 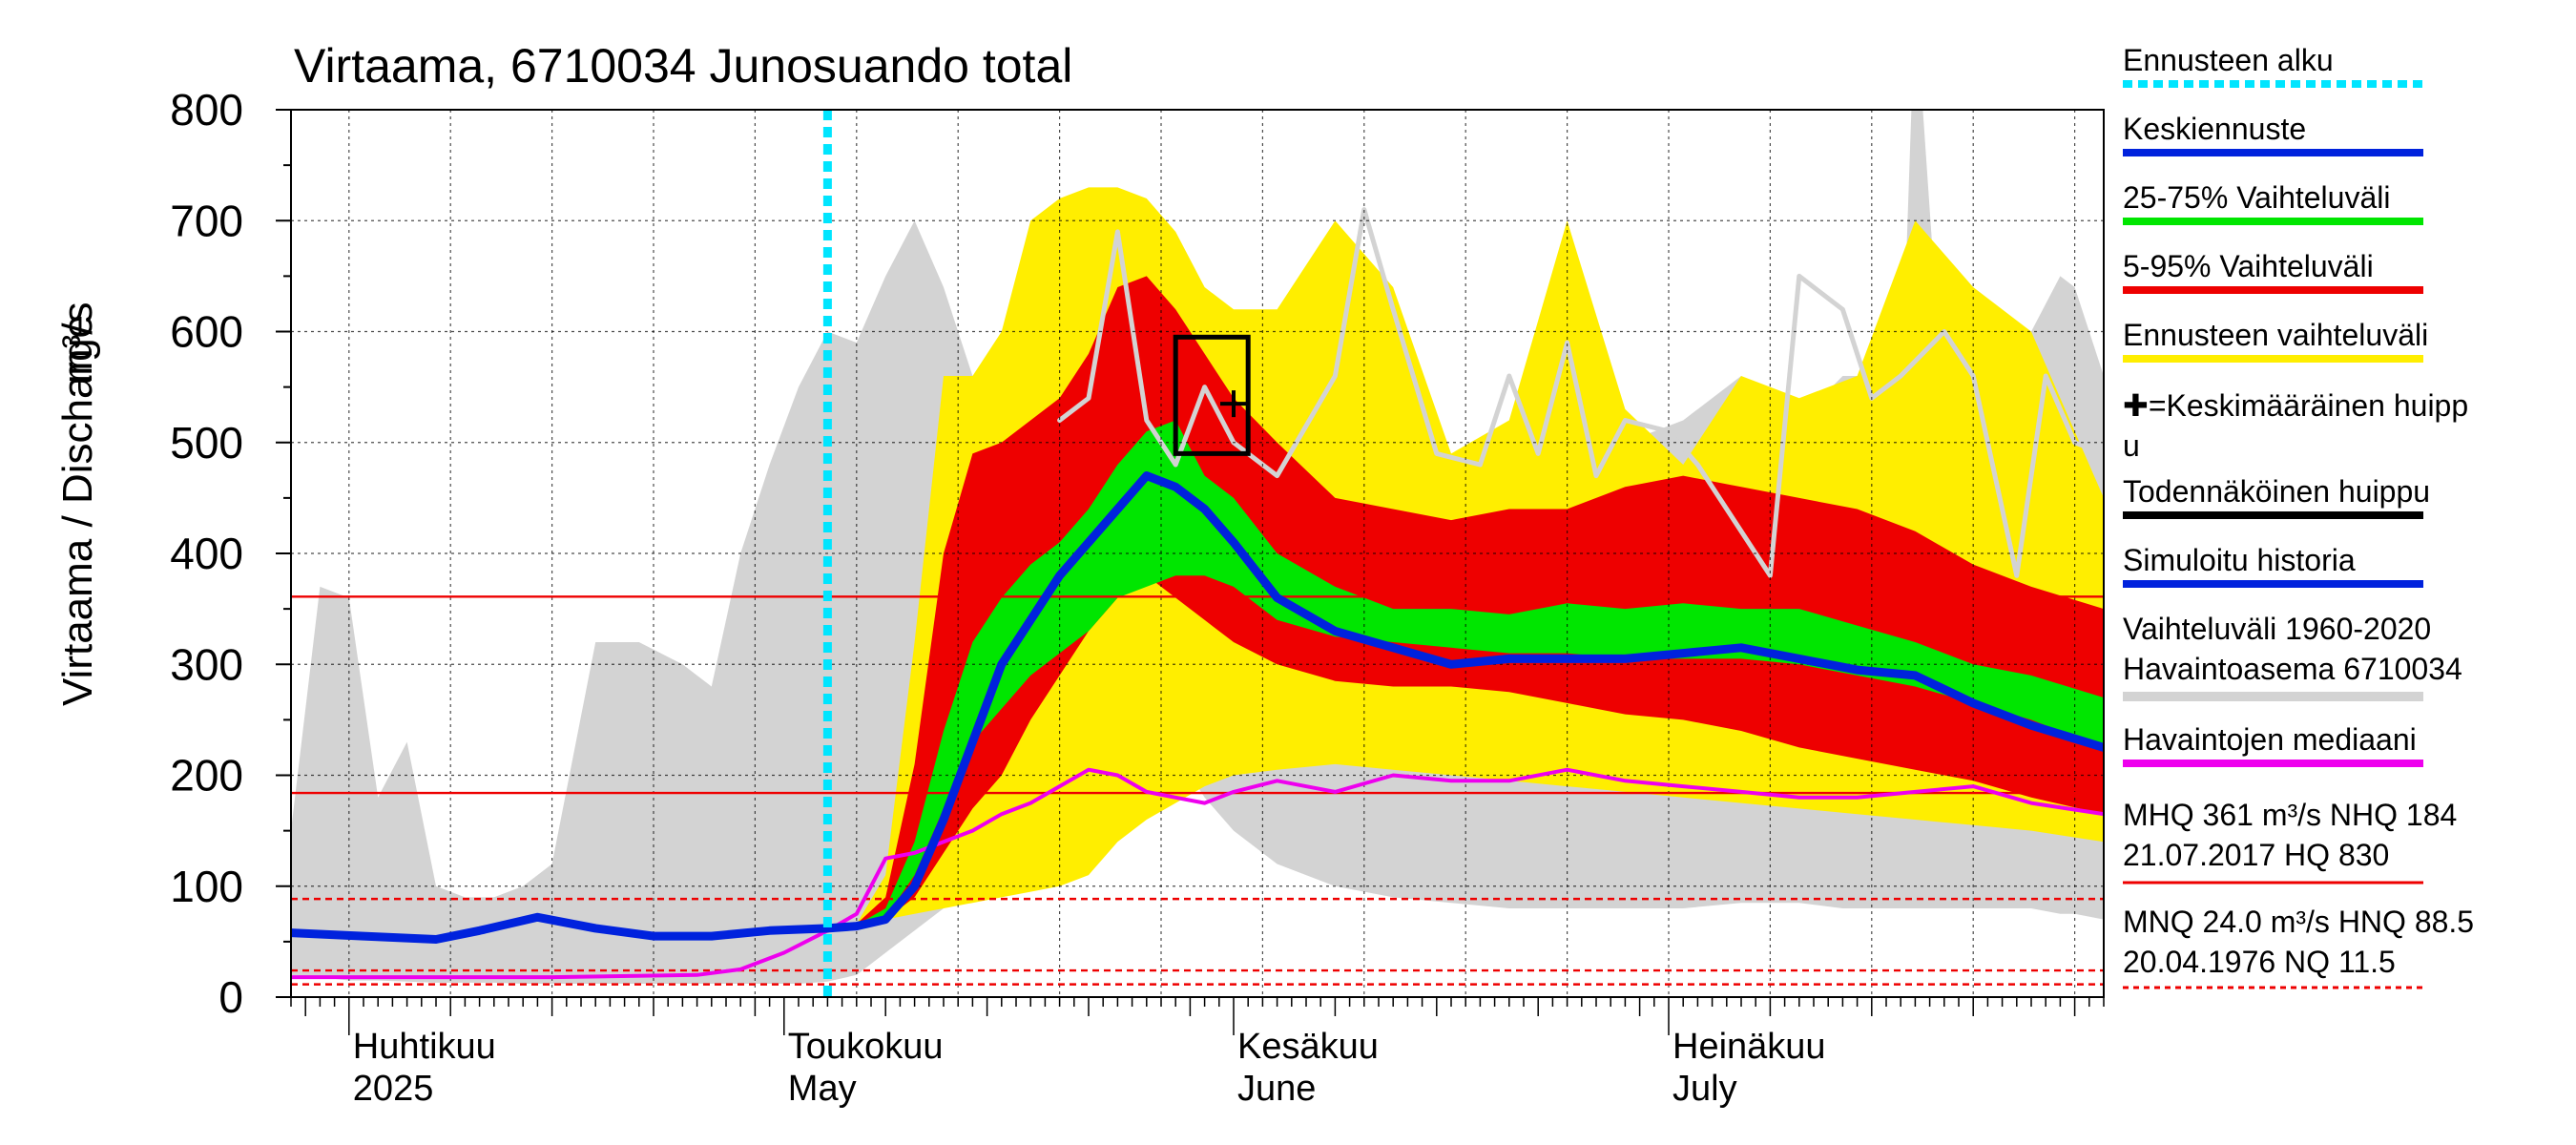 I want to click on chart-title: Virtaama, 6710034 Junosuando total, so click(x=683, y=66).